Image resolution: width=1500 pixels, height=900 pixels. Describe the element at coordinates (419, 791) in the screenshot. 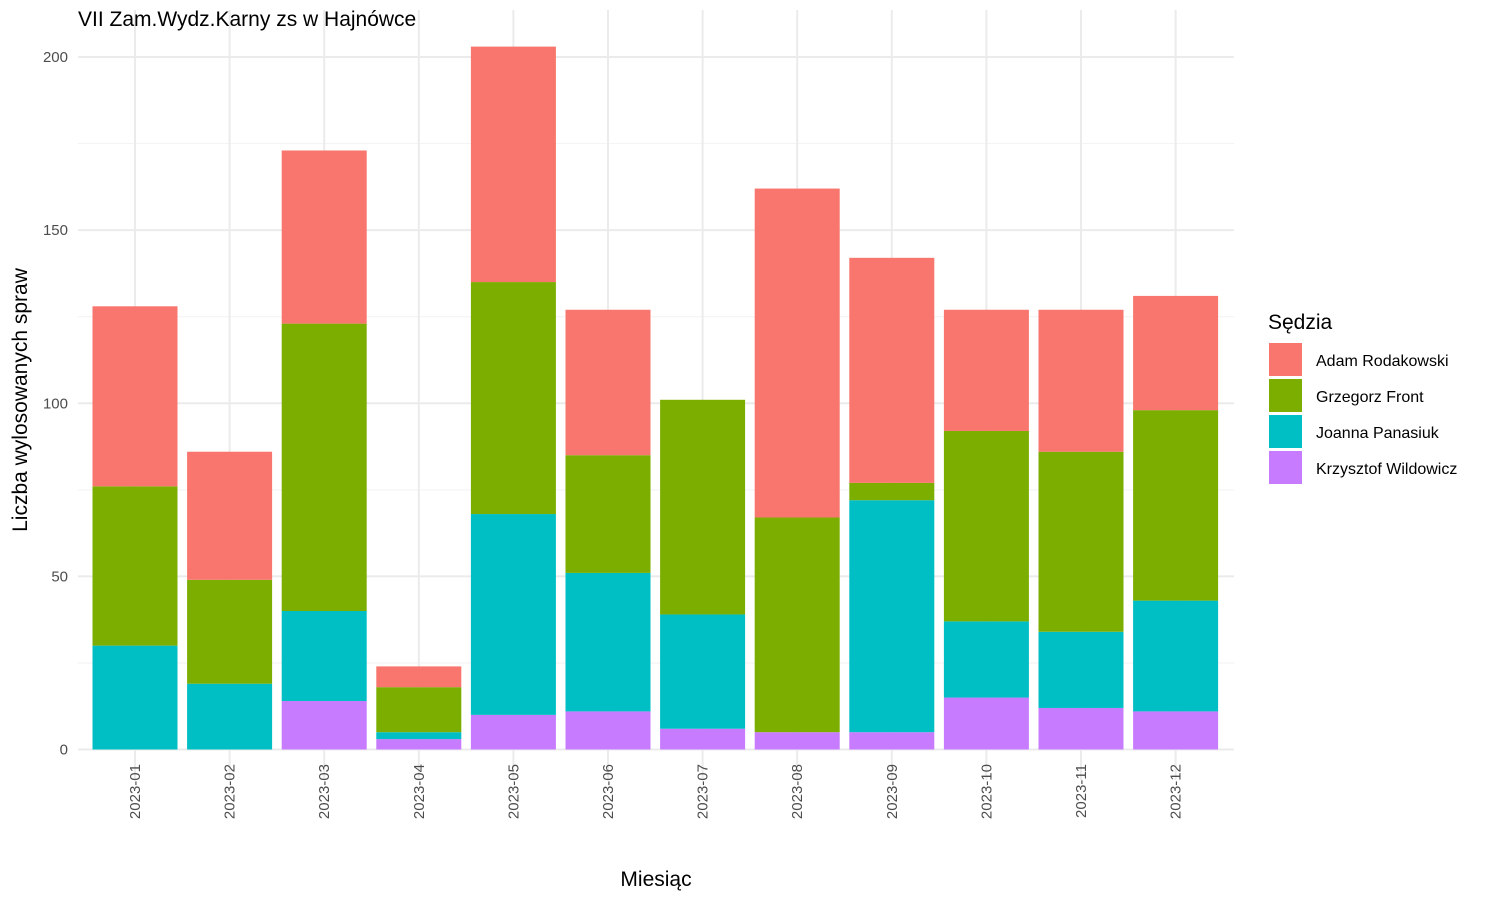

I see `x-tick-label: 2023-04` at that location.